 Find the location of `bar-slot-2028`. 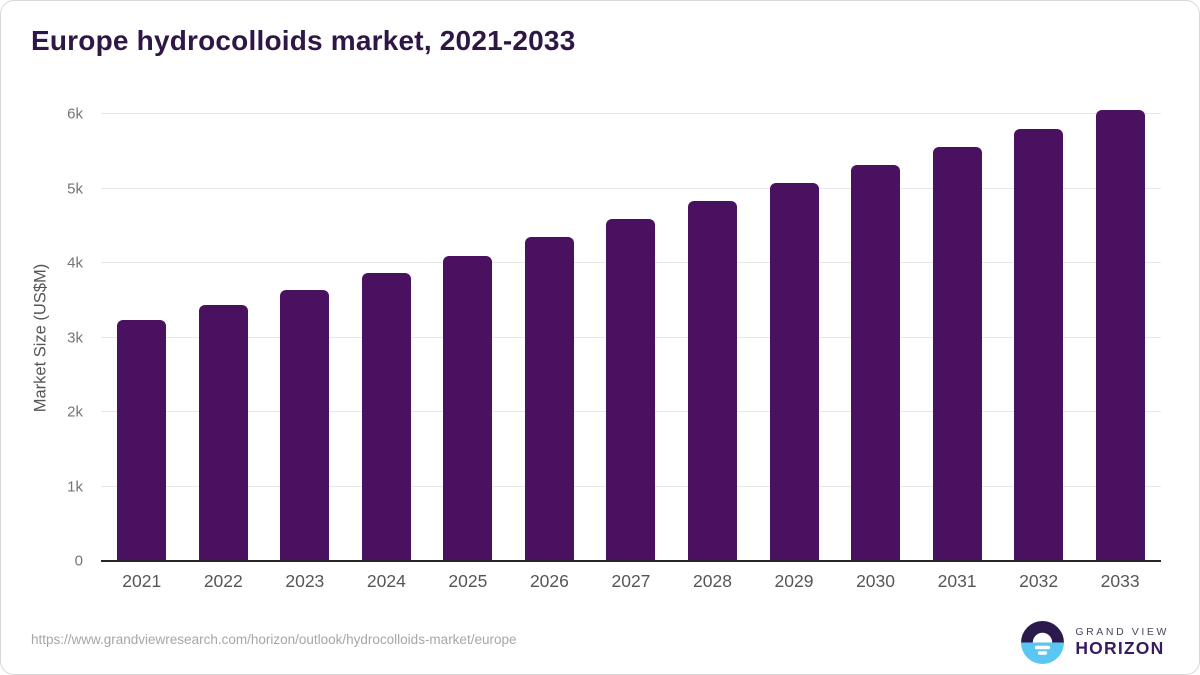

bar-slot-2028 is located at coordinates (713, 337).